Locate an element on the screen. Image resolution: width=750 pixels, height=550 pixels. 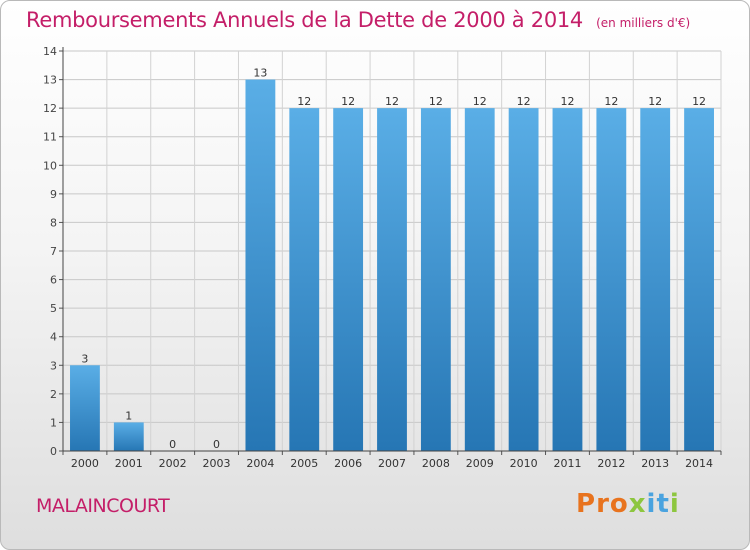
y-tick-label: 11 is located at coordinates (50, 137).